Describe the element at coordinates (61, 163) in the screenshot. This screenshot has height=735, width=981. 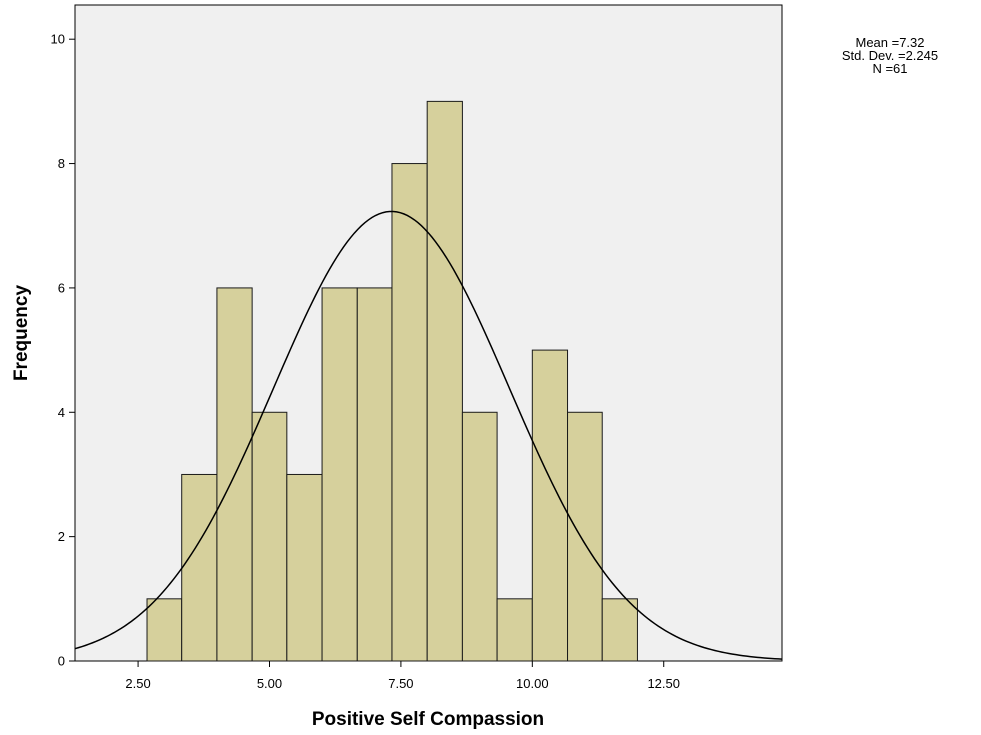
I see `y-tick-label: 8` at that location.